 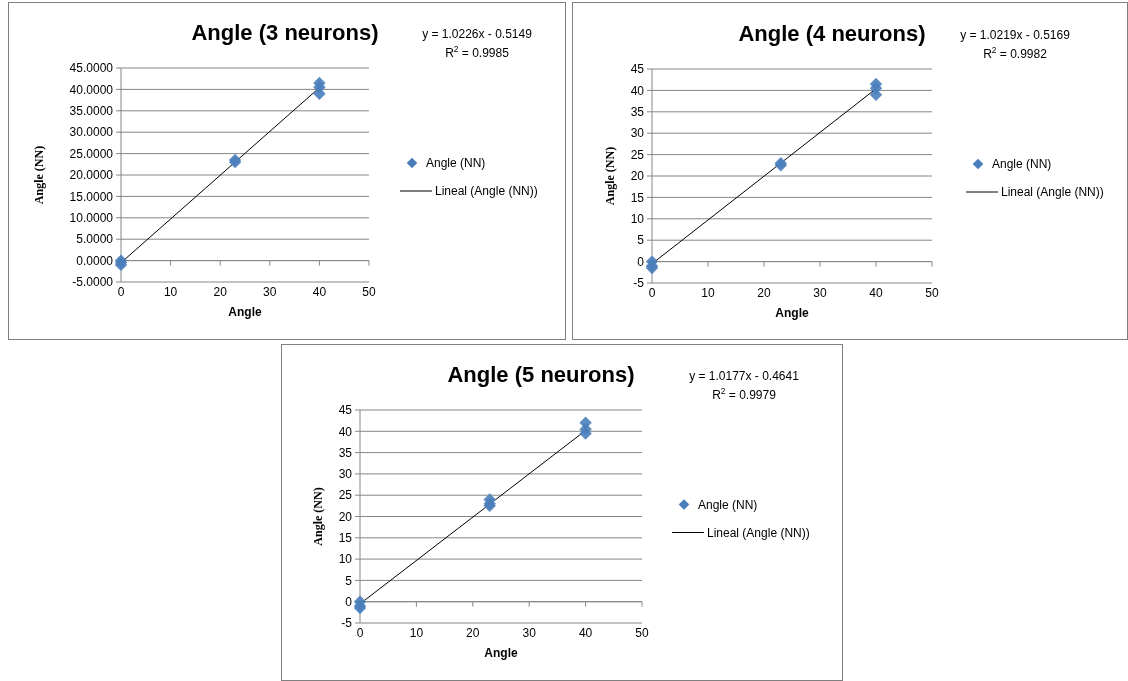 What do you see at coordinates (91, 89) in the screenshot?
I see `y-tick-label: 40.0000` at bounding box center [91, 89].